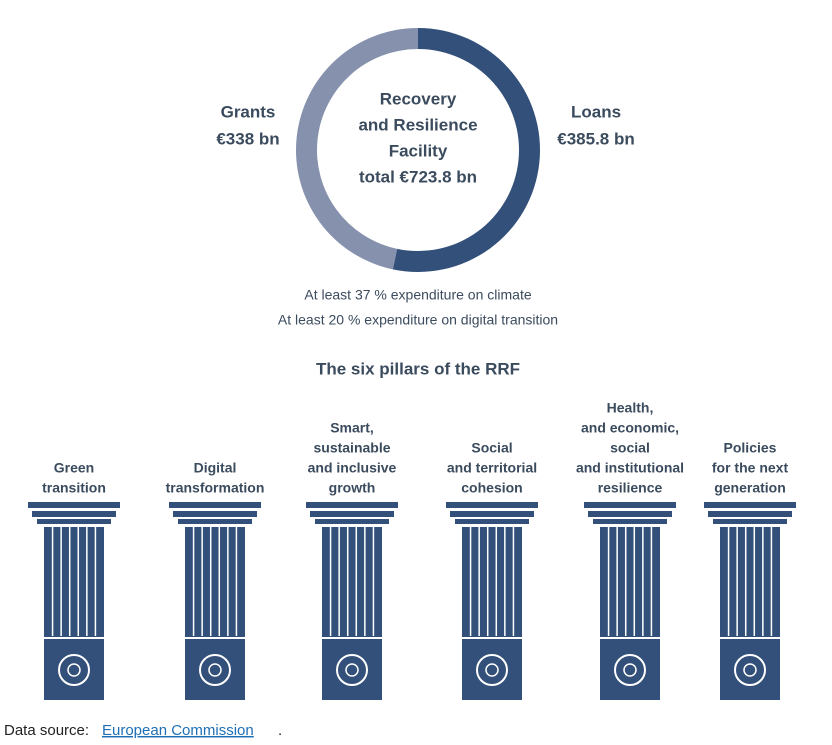  Describe the element at coordinates (352, 468) in the screenshot. I see `pillar-label: and inclusive` at that location.